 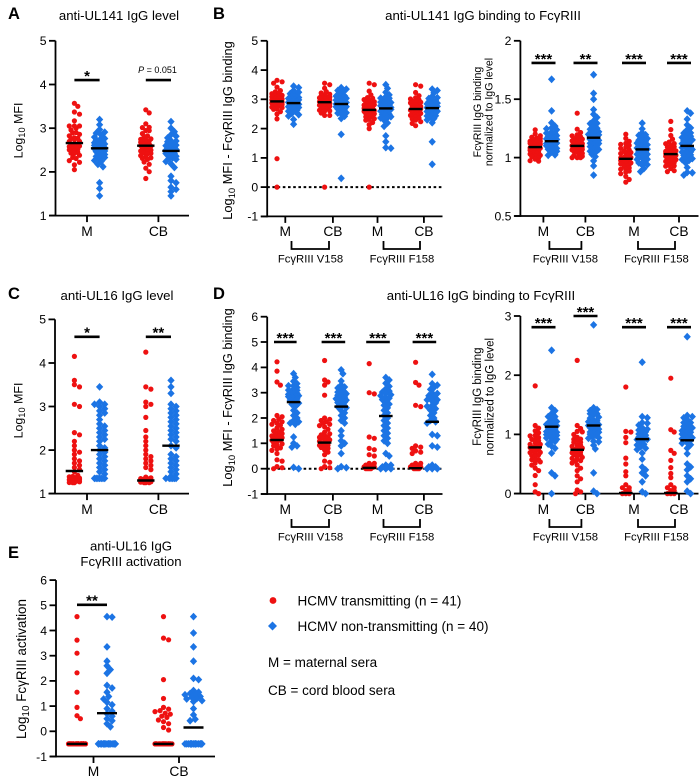 I want to click on svg-text: HCMV non-transmitting (n = 40), so click(x=393, y=626).